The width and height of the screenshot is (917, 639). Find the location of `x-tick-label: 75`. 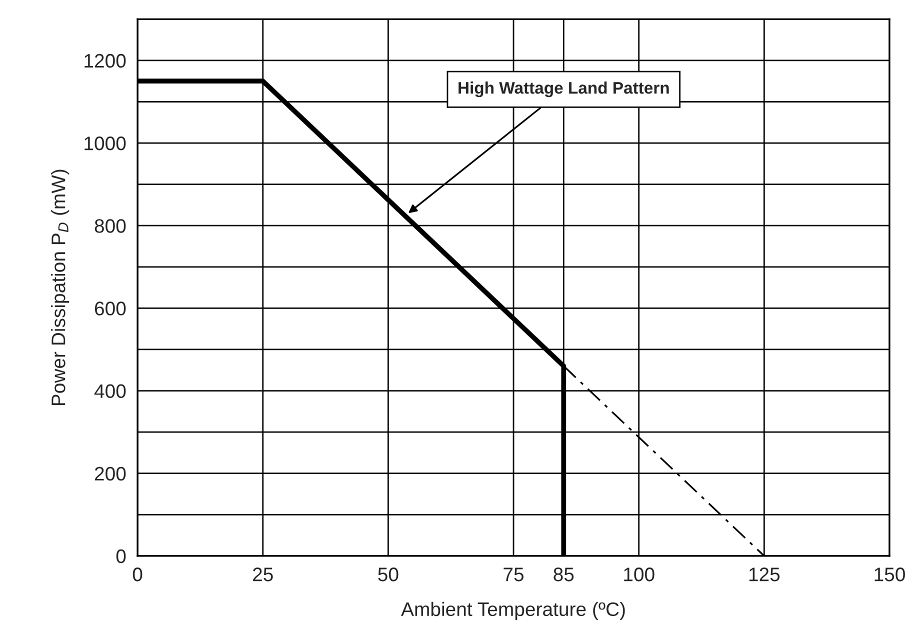

x-tick-label: 75 is located at coordinates (514, 575).